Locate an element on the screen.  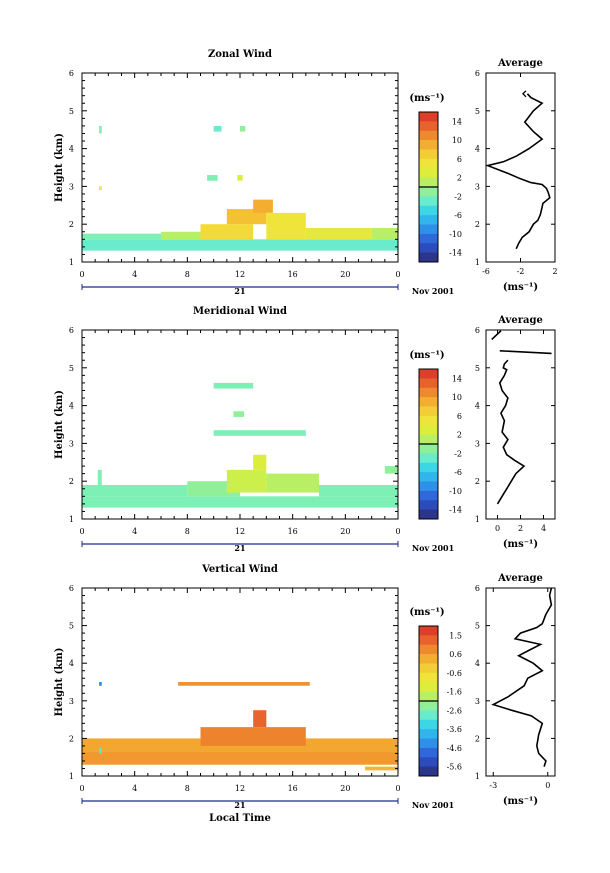
colorbar-tick-label: 2 is located at coordinates (459, 178).